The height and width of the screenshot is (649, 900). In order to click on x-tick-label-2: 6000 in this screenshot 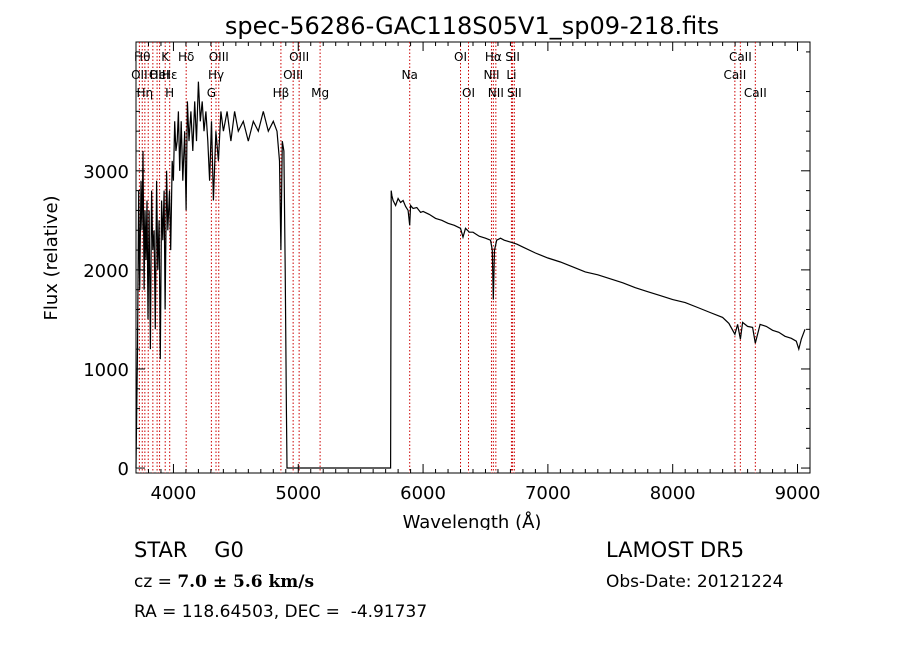, I will do `click(423, 493)`.